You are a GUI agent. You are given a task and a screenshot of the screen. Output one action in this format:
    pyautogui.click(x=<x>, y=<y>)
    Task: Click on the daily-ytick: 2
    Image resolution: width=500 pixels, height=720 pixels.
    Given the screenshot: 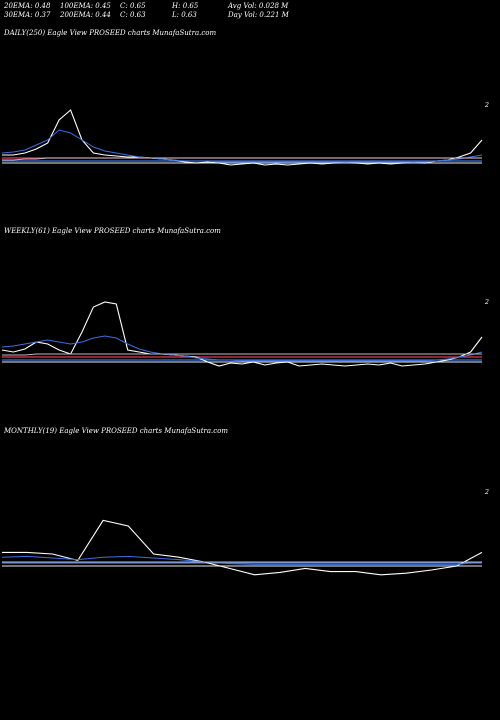 What is the action you would take?
    pyautogui.click(x=486, y=105)
    